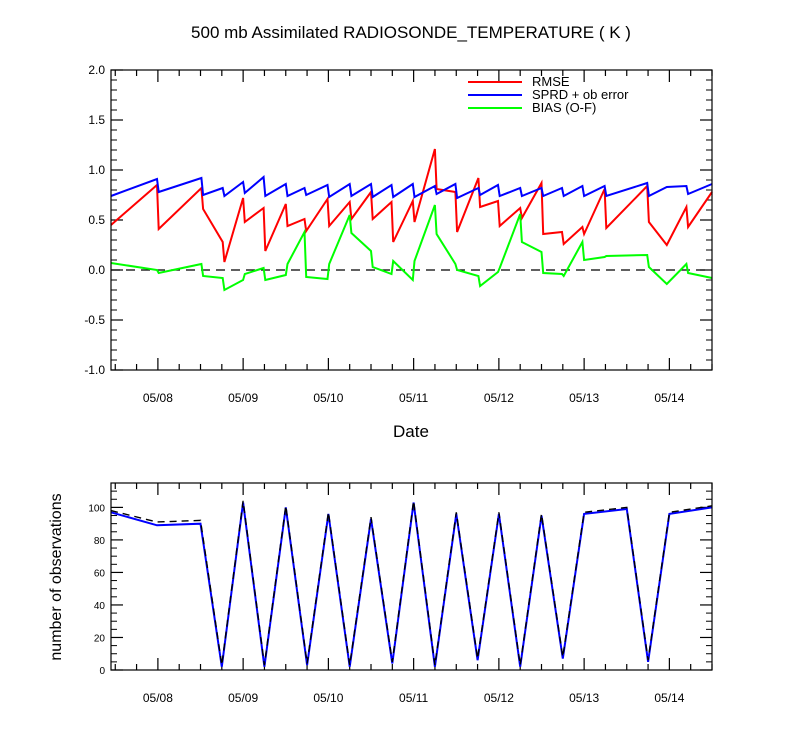 The image size is (800, 750). I want to click on y-tick-label: 0.5, so click(96, 220).